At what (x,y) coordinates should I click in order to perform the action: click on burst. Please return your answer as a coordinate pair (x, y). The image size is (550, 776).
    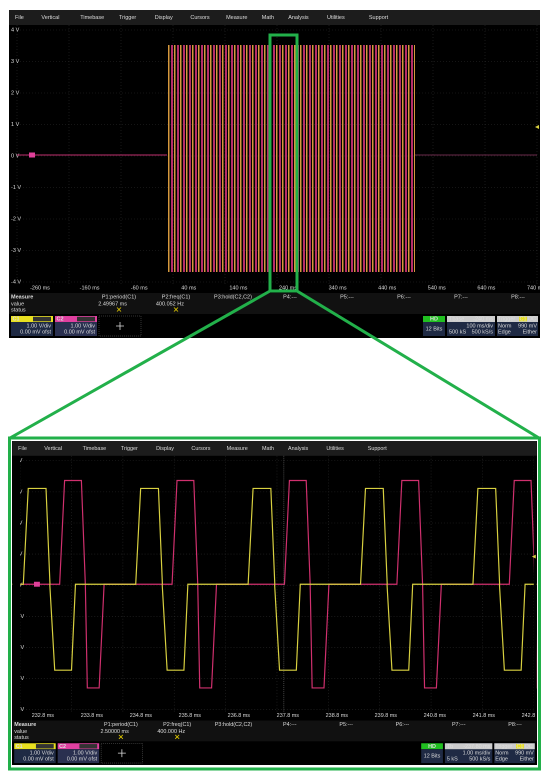
    Looking at the image, I should click on (291, 158).